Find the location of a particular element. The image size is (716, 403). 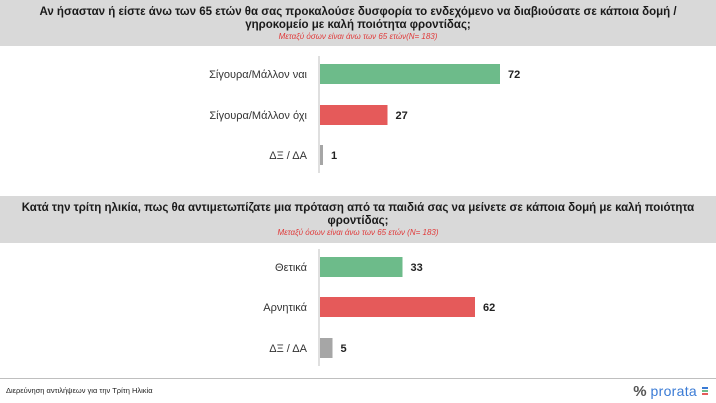

bars-icon is located at coordinates (705, 391).